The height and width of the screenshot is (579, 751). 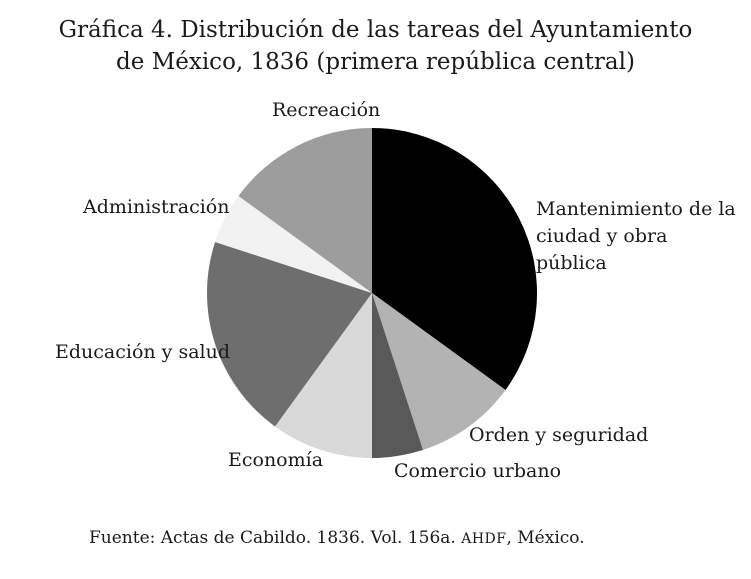 What do you see at coordinates (397, 375) in the screenshot?
I see `pie-slice-comercio-urbano` at bounding box center [397, 375].